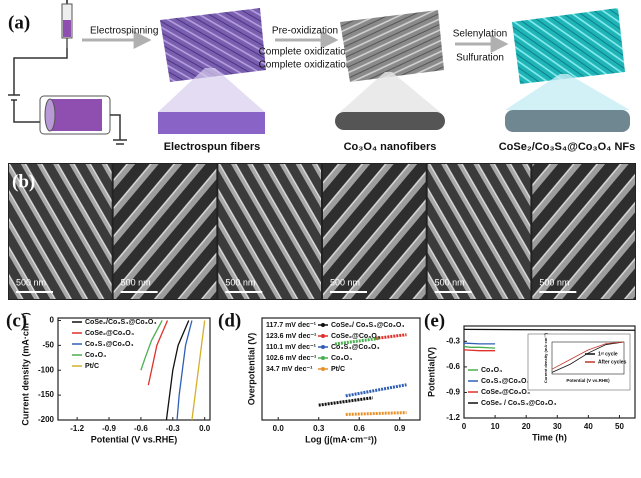 The height and width of the screenshot is (478, 641). What do you see at coordinates (23, 181) in the screenshot?
I see `panel-label: (b)` at bounding box center [23, 181].